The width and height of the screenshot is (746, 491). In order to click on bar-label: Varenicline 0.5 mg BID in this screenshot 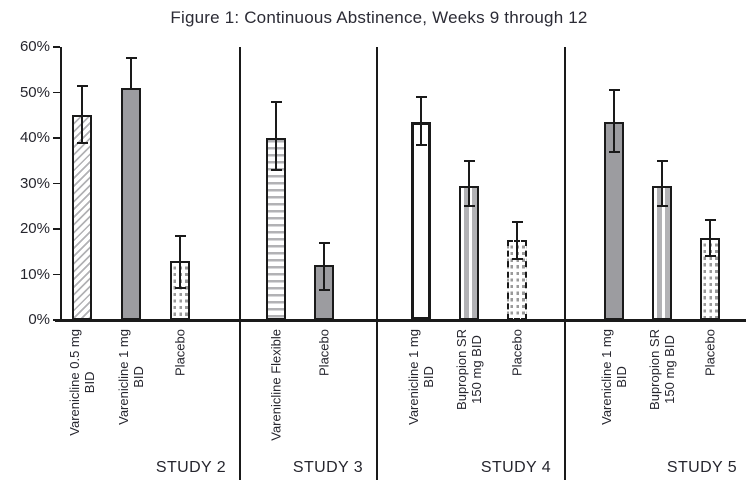, I will do `click(82, 382)`.